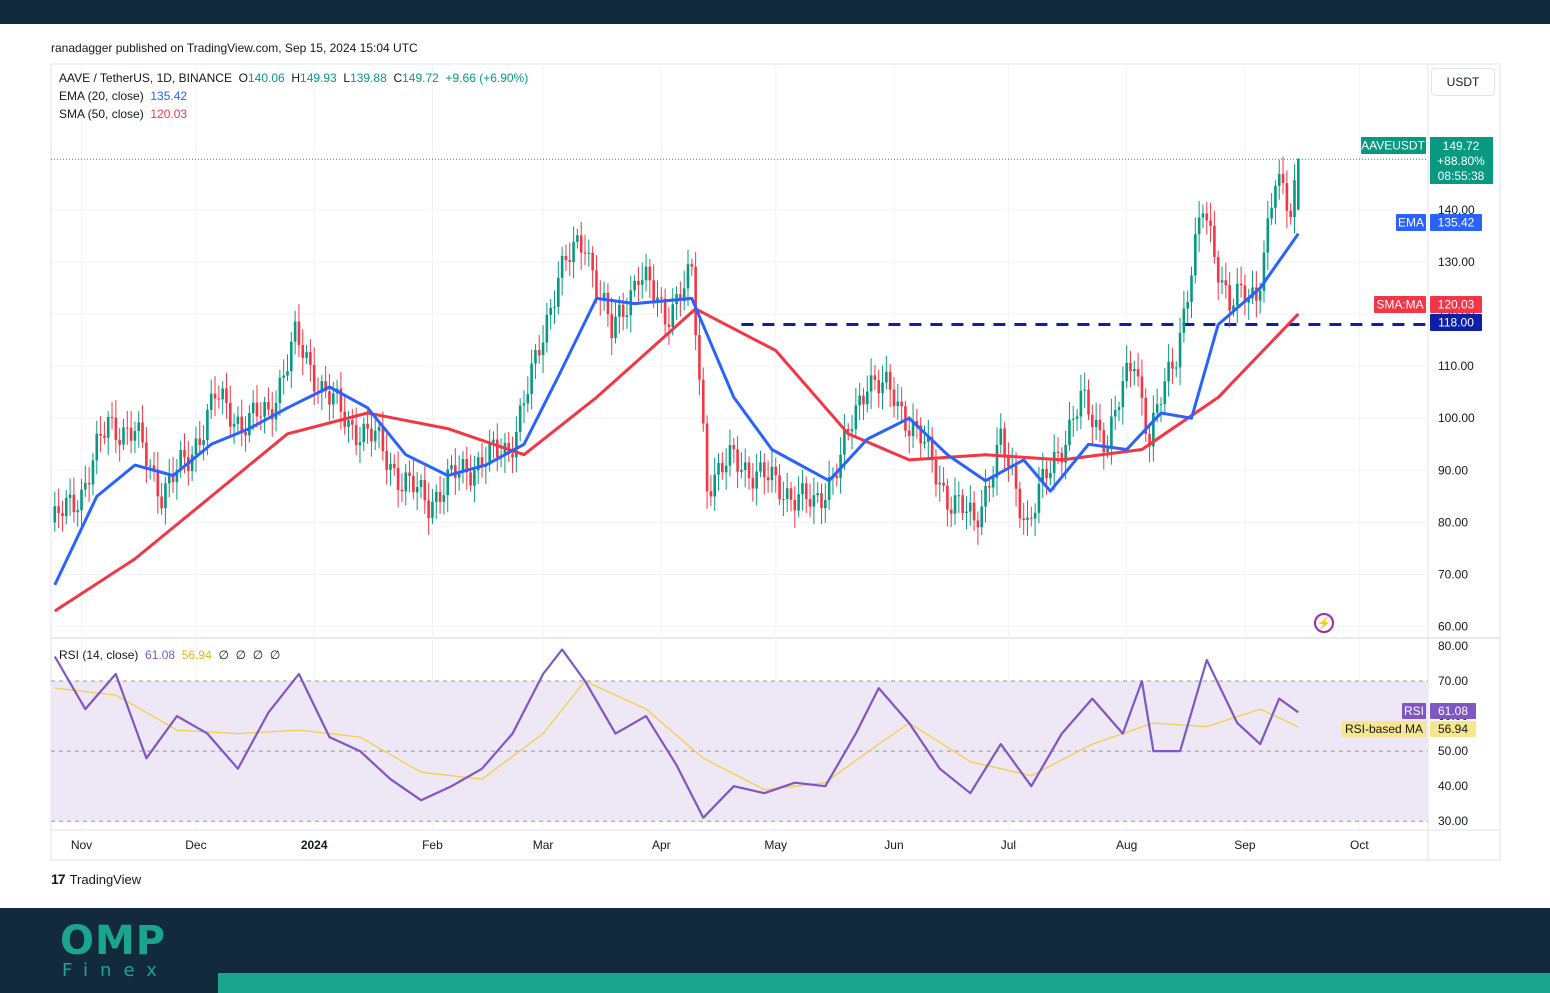 The height and width of the screenshot is (993, 1550). What do you see at coordinates (1456, 223) in the screenshot?
I see `ema-value-tag: 135.42` at bounding box center [1456, 223].